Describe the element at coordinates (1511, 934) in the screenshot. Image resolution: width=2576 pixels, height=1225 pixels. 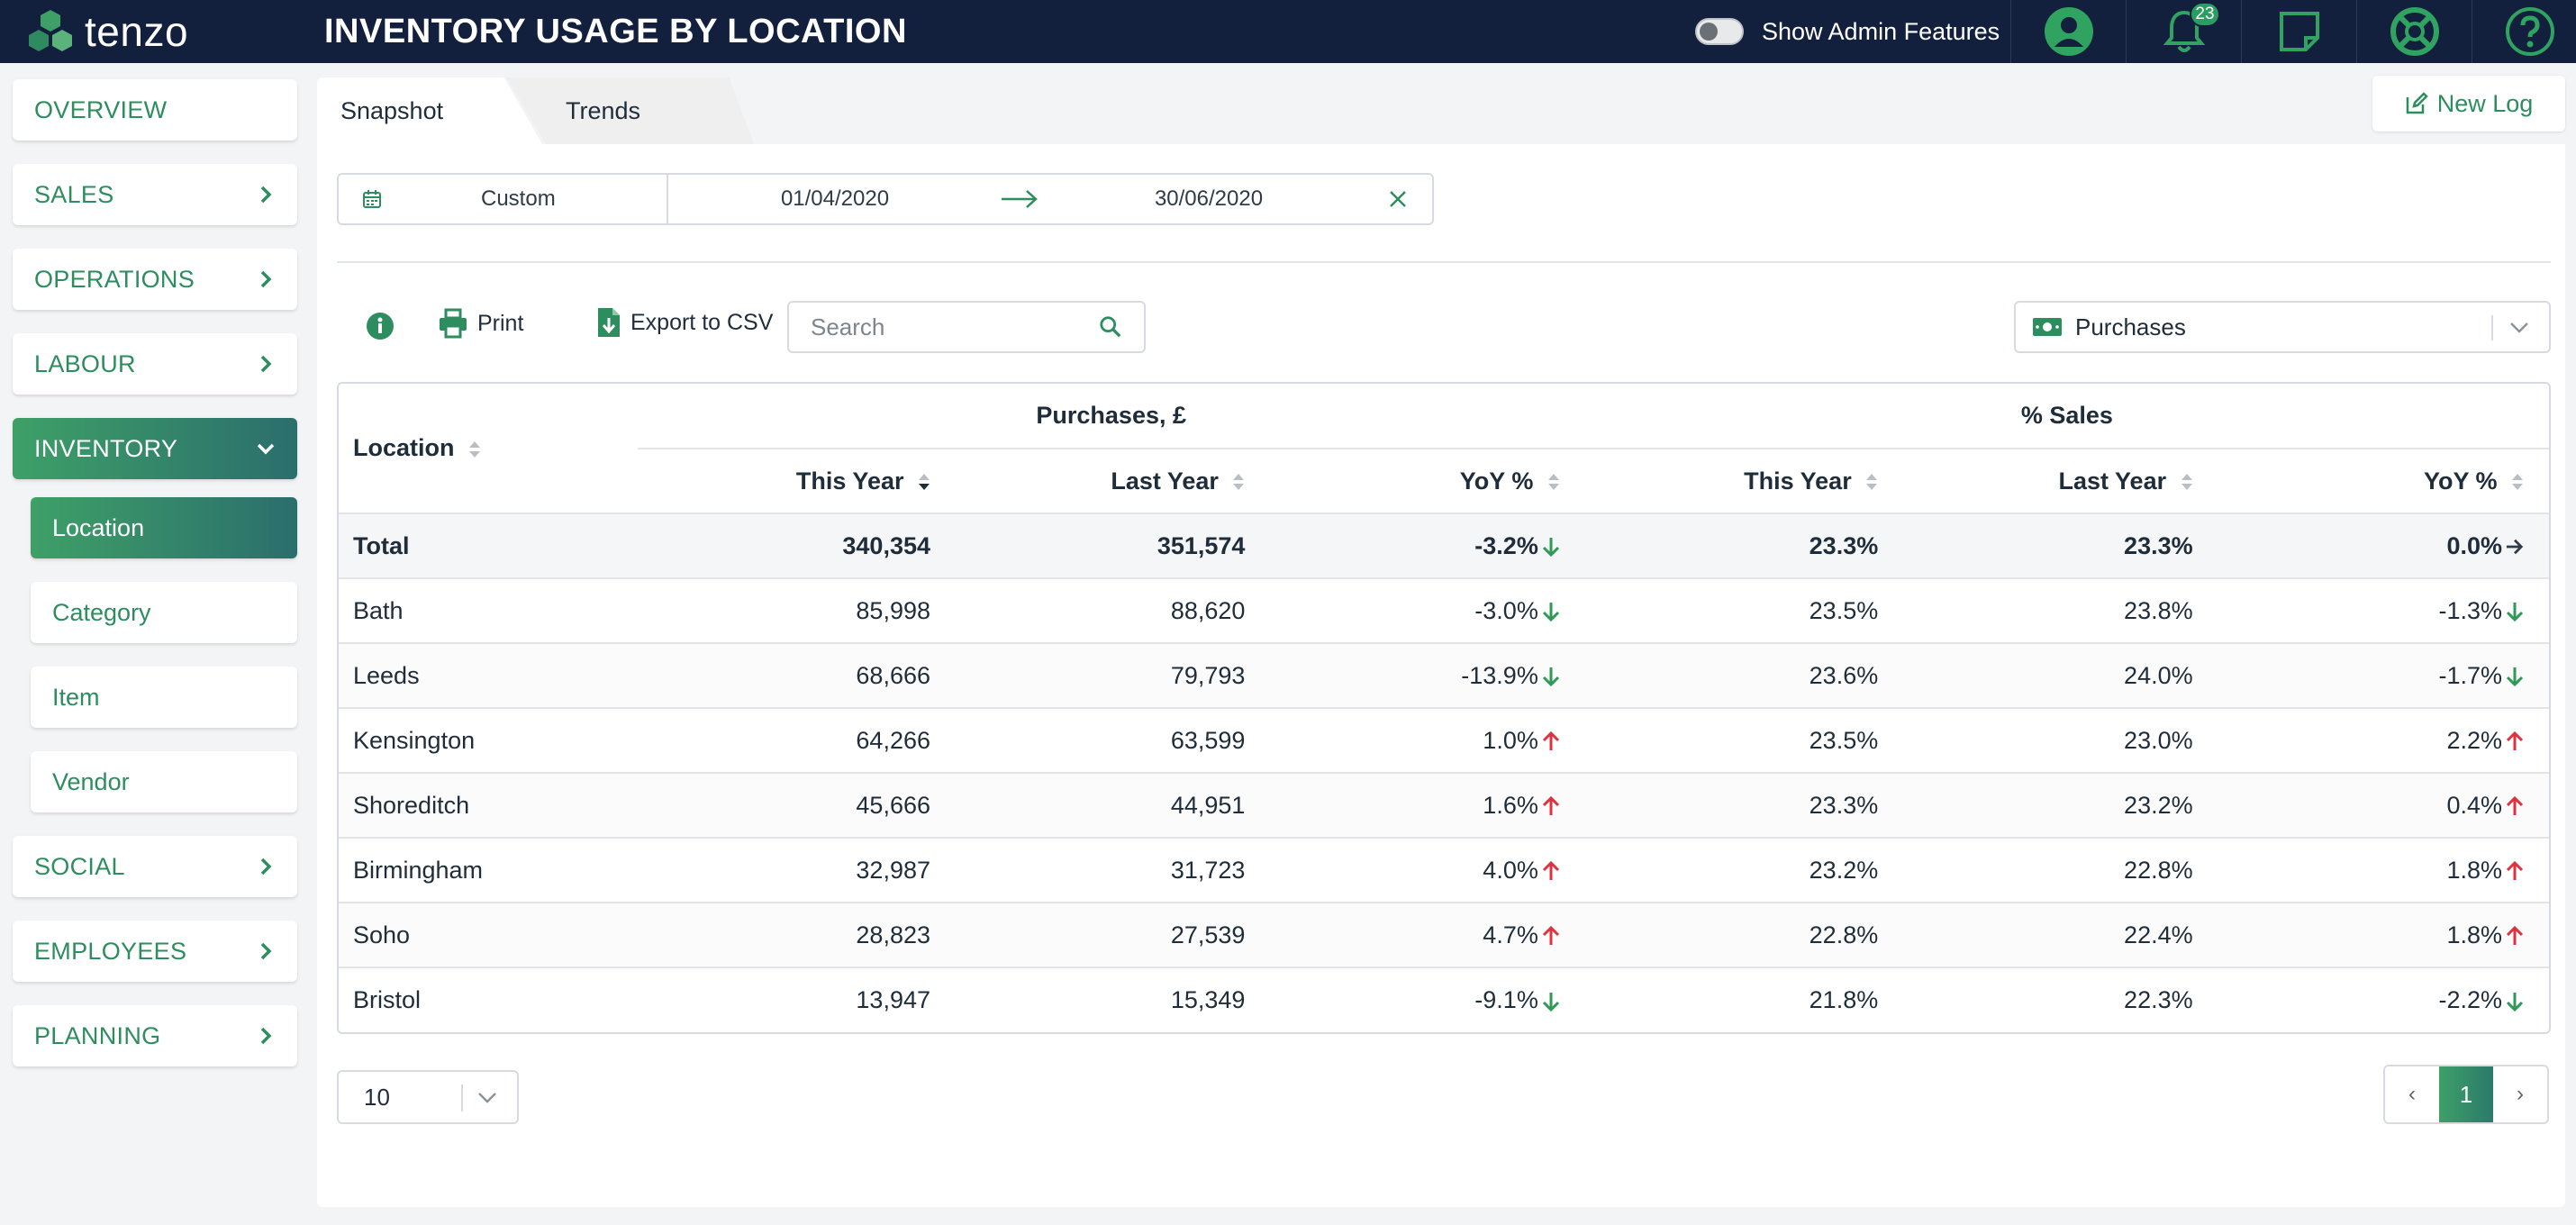
I see `cell-purchases-yoy-value: 4.7%` at that location.